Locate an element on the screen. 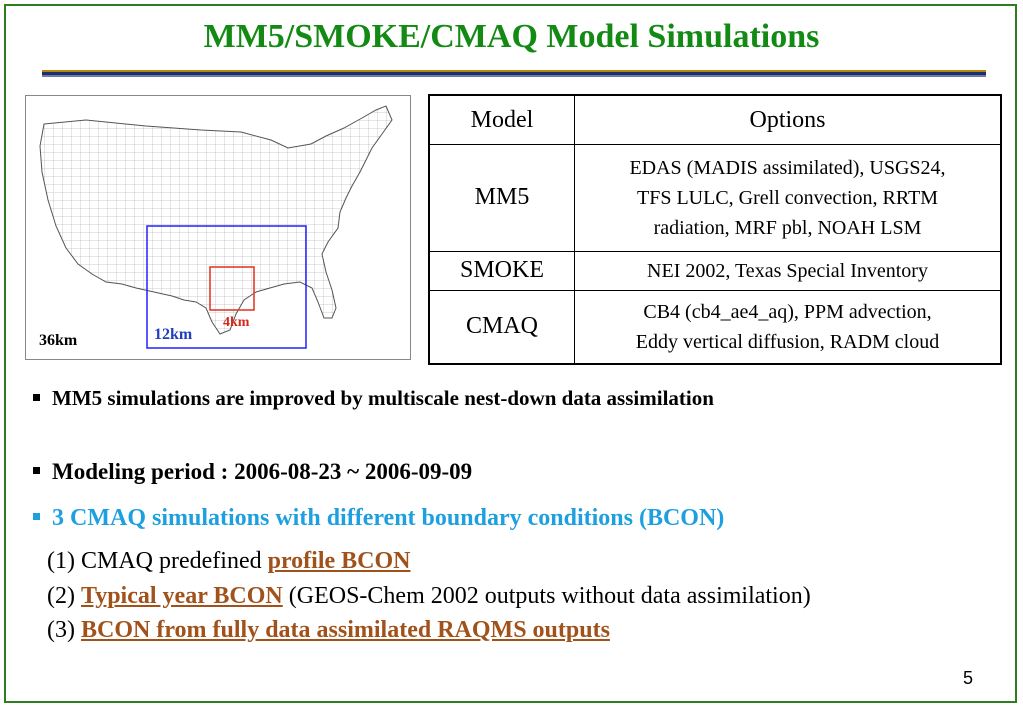 The height and width of the screenshot is (708, 1023). row-model: CMAQ is located at coordinates (501, 327).